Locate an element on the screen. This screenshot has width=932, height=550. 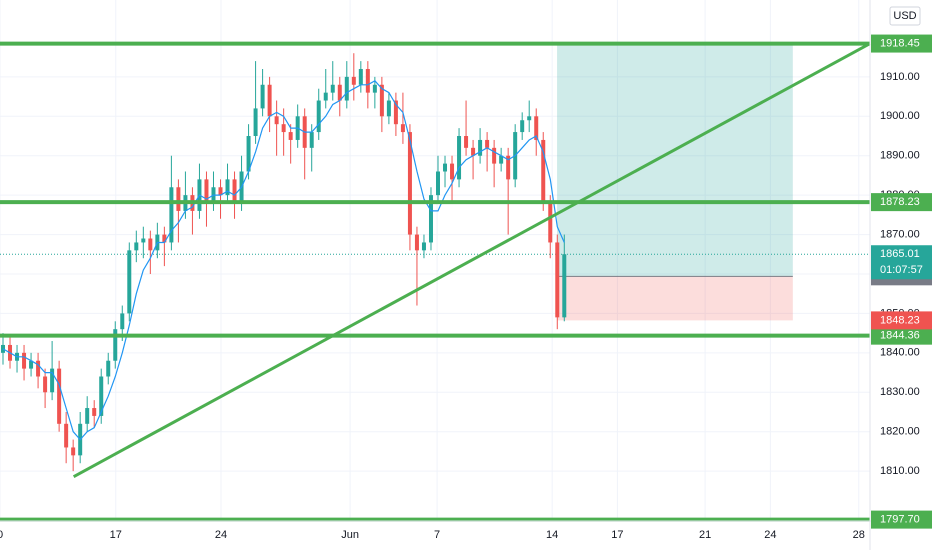
x-tick-label: 17 is located at coordinates (617, 535).